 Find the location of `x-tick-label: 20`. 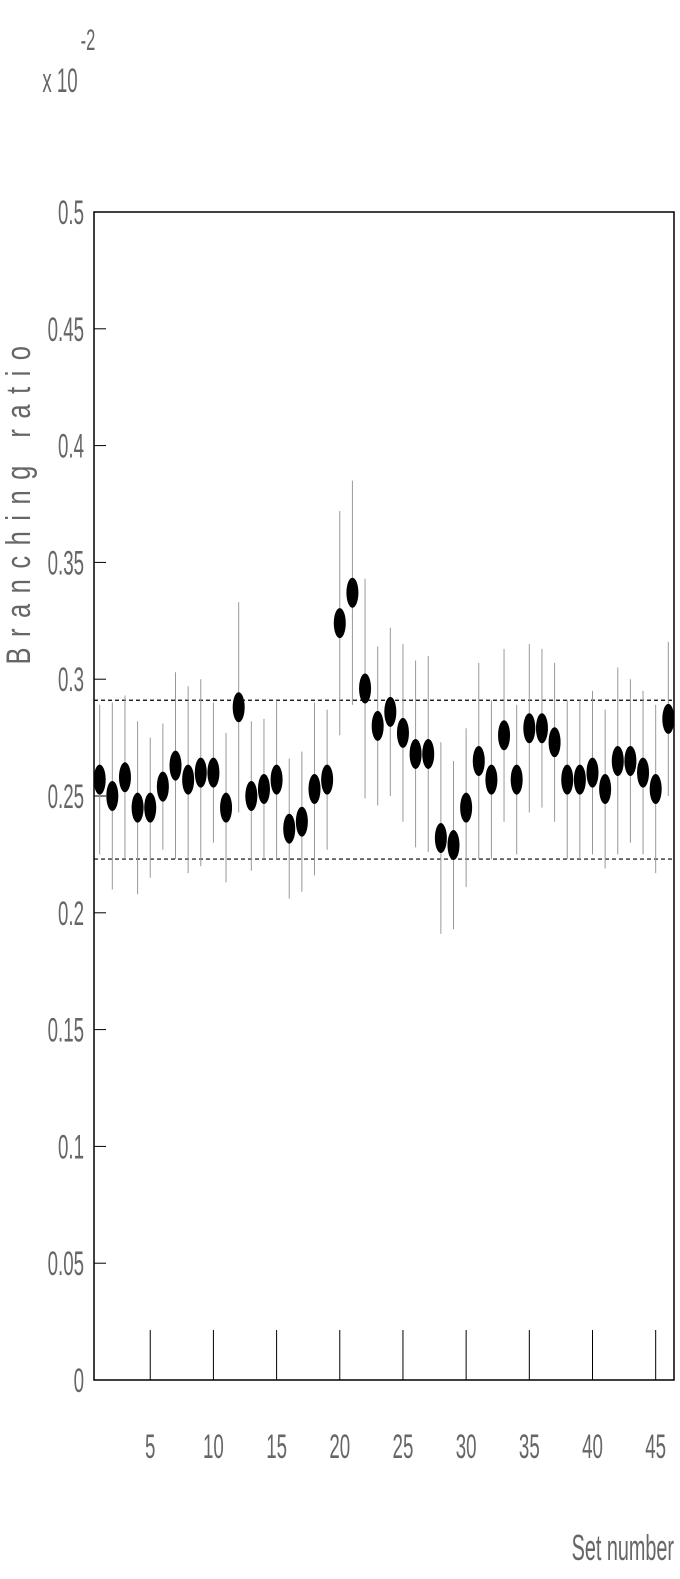

x-tick-label: 20 is located at coordinates (339, 1446).